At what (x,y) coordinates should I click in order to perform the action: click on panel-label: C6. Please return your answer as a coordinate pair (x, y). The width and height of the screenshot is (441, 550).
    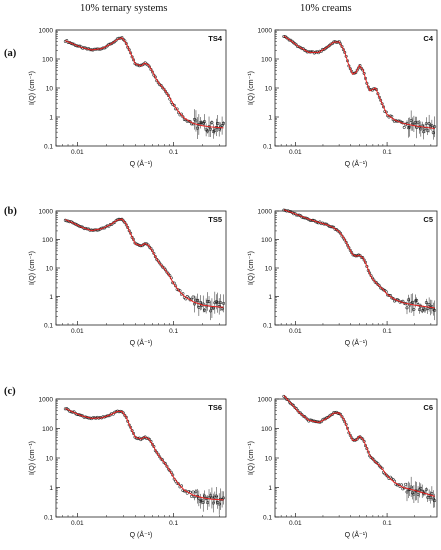
    Looking at the image, I should click on (428, 407).